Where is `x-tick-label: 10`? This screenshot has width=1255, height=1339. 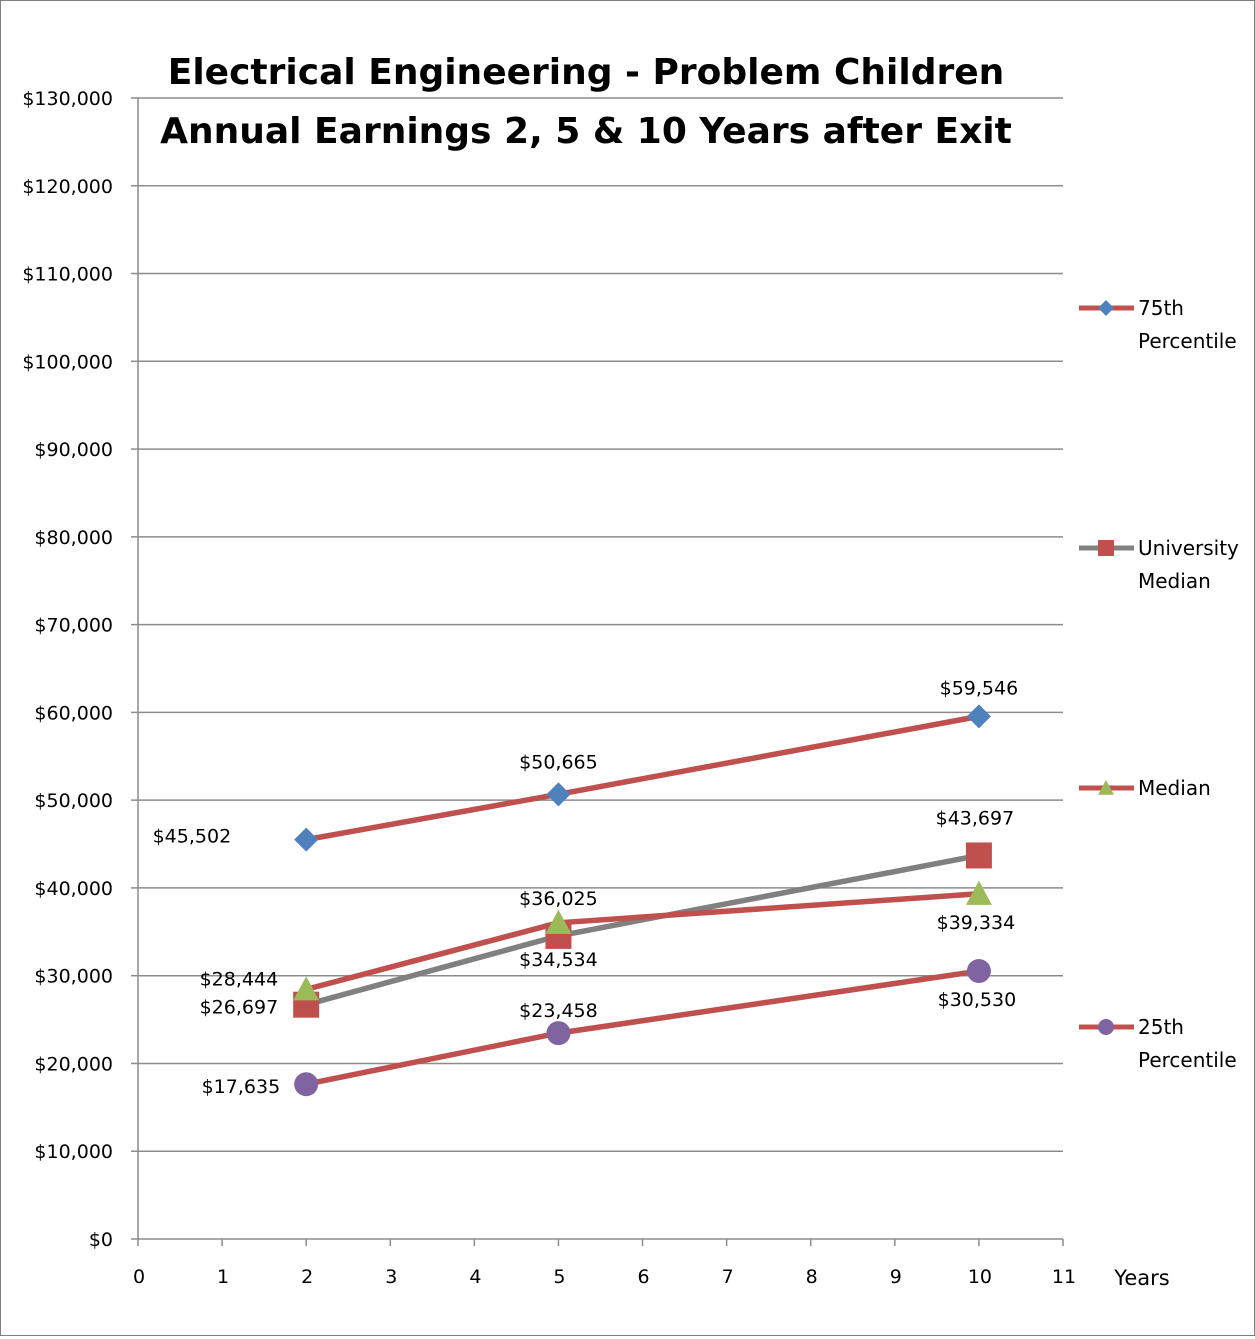 x-tick-label: 10 is located at coordinates (980, 1277).